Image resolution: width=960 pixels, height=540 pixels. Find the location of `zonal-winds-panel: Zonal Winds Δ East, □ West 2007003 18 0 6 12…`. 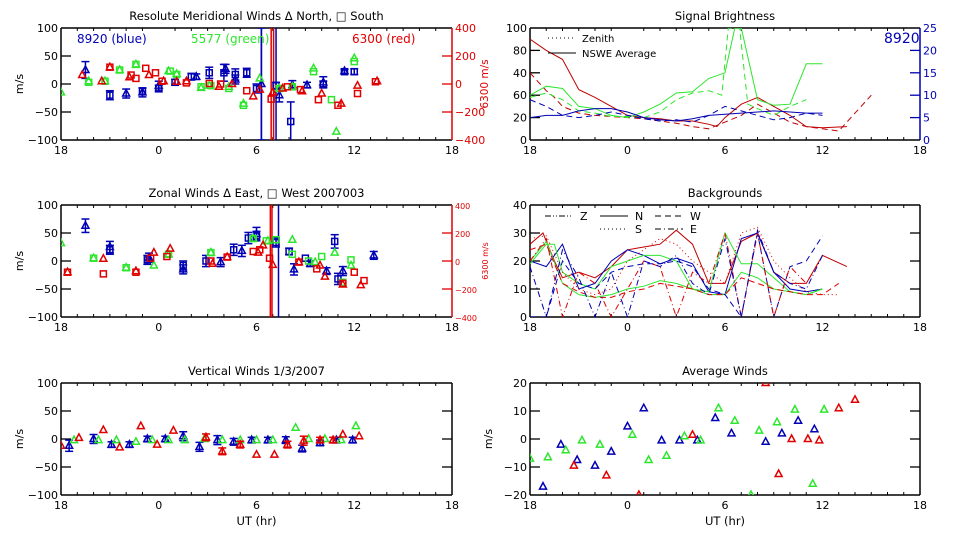

zonal-winds-panel: Zonal Winds Δ East, □ West 2007003 18 0 6 12… is located at coordinates (251, 260).